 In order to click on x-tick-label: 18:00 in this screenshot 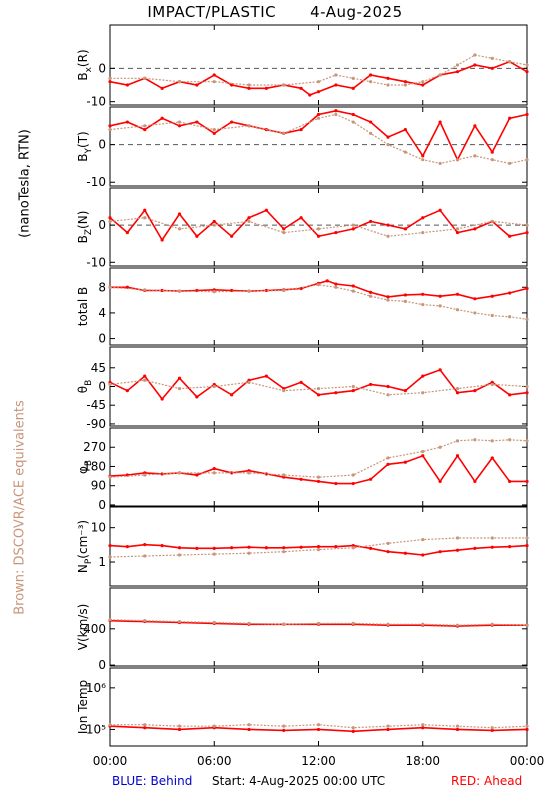, I will do `click(422, 761)`.